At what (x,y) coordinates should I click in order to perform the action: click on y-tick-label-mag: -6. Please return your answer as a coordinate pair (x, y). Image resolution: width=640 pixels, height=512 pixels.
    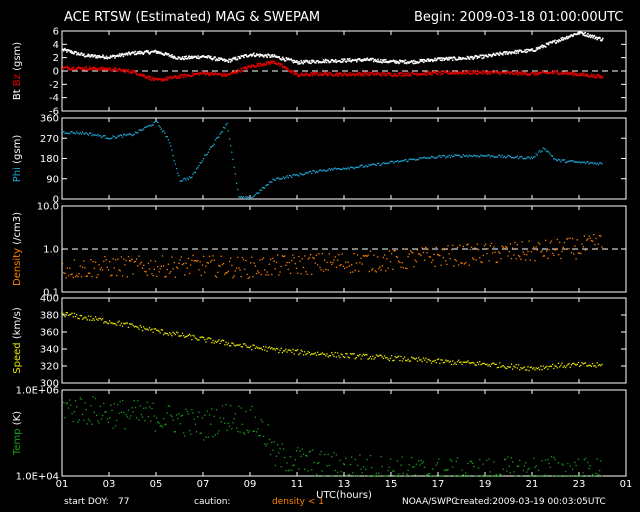
    Looking at the image, I should click on (54, 112).